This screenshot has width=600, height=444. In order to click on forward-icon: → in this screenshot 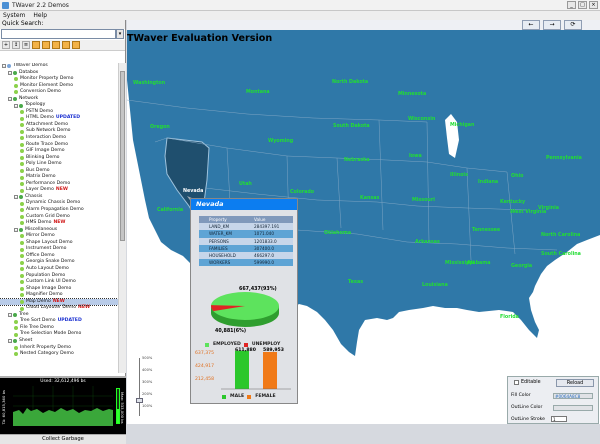, I will do `click(552, 25)`.